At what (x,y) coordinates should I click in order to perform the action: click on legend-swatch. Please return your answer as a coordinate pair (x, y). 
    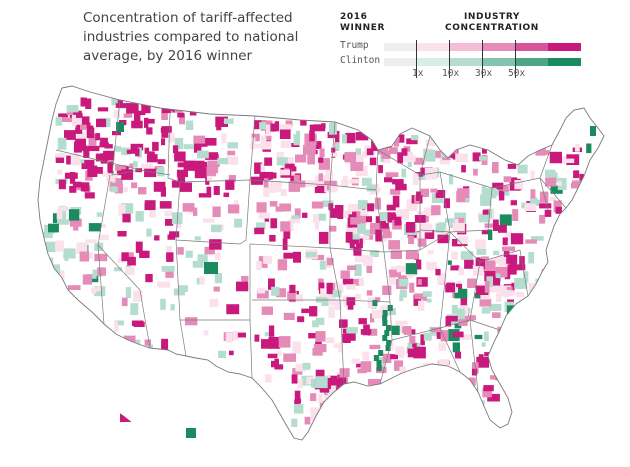
    Looking at the image, I should click on (400, 47).